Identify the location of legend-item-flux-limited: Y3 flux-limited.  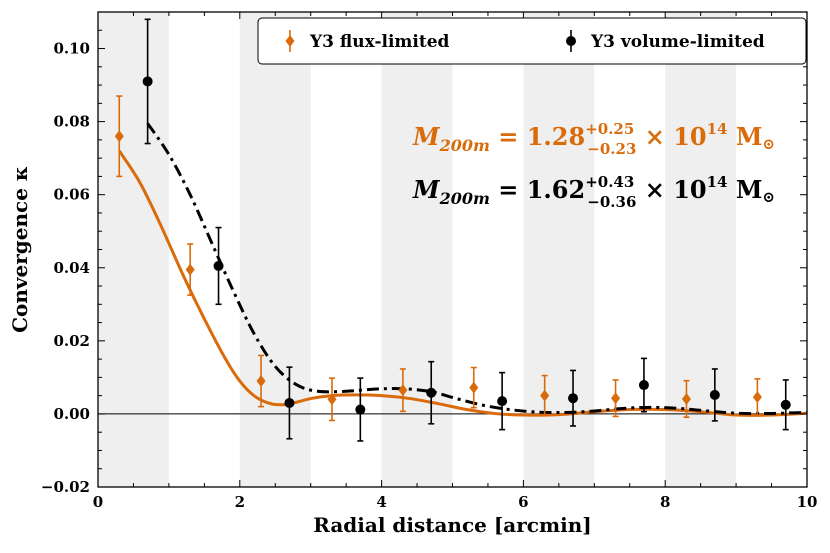
(367, 41).